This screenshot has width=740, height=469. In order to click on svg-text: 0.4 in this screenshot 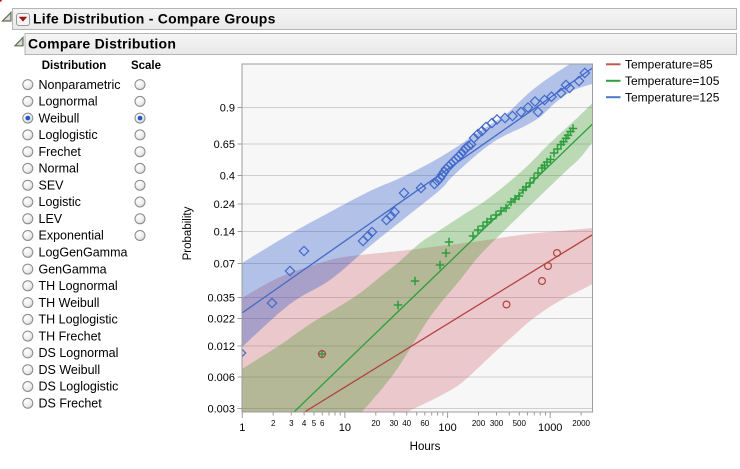, I will do `click(227, 177)`.